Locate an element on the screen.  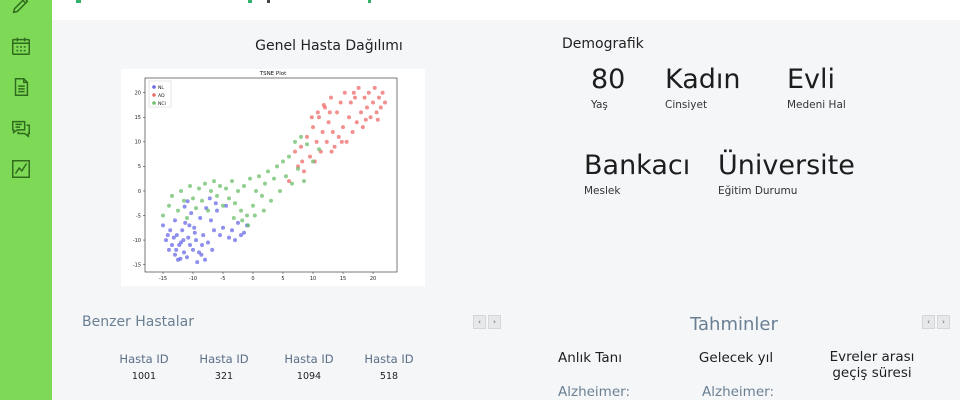
chat-icon is located at coordinates (21, 128).